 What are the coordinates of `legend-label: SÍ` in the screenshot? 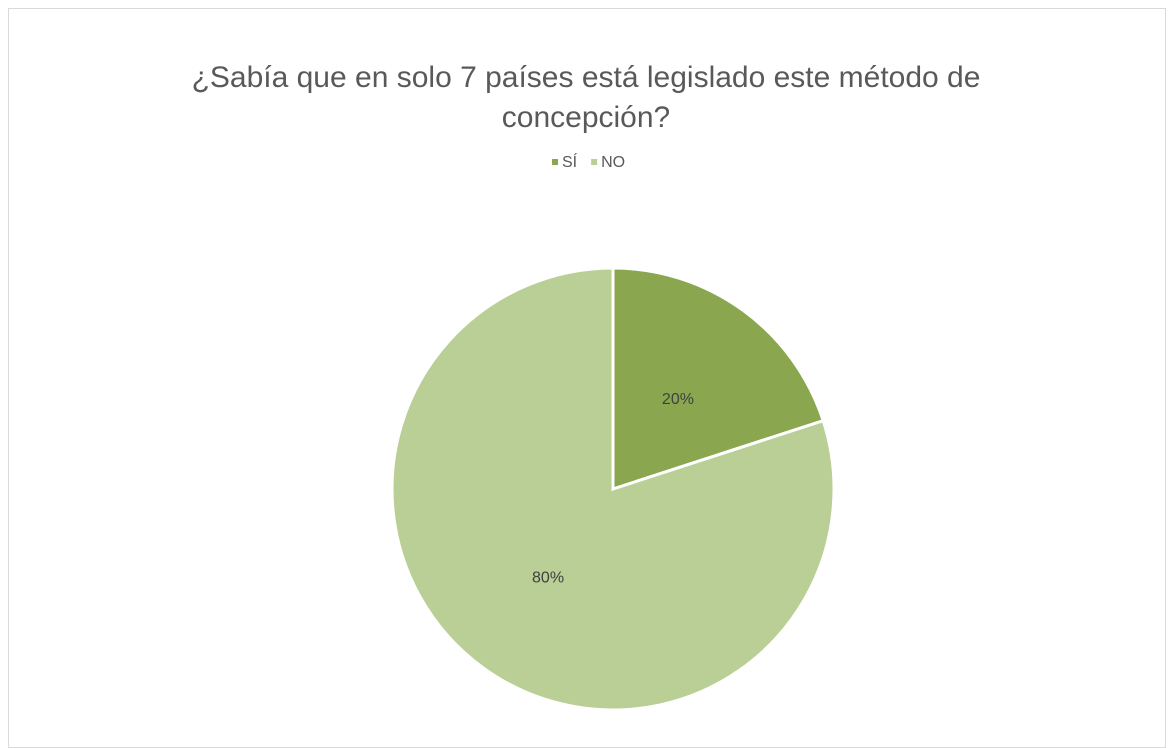 It's located at (570, 161).